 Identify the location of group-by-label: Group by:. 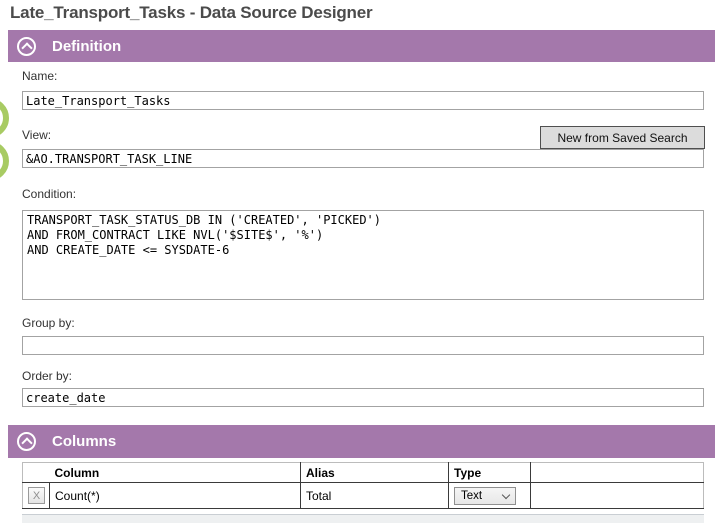
(48, 323).